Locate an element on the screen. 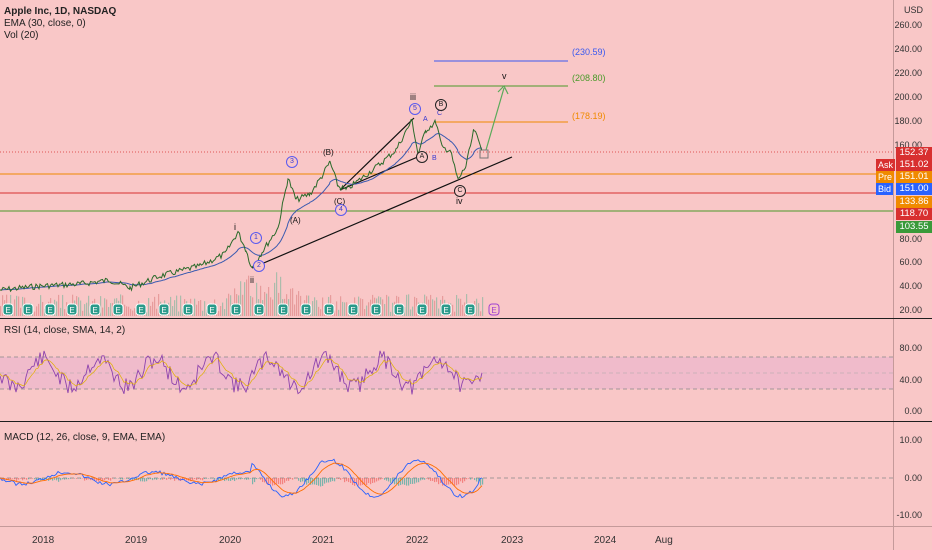 Image resolution: width=932 pixels, height=550 pixels. macd-line is located at coordinates (241, 478).